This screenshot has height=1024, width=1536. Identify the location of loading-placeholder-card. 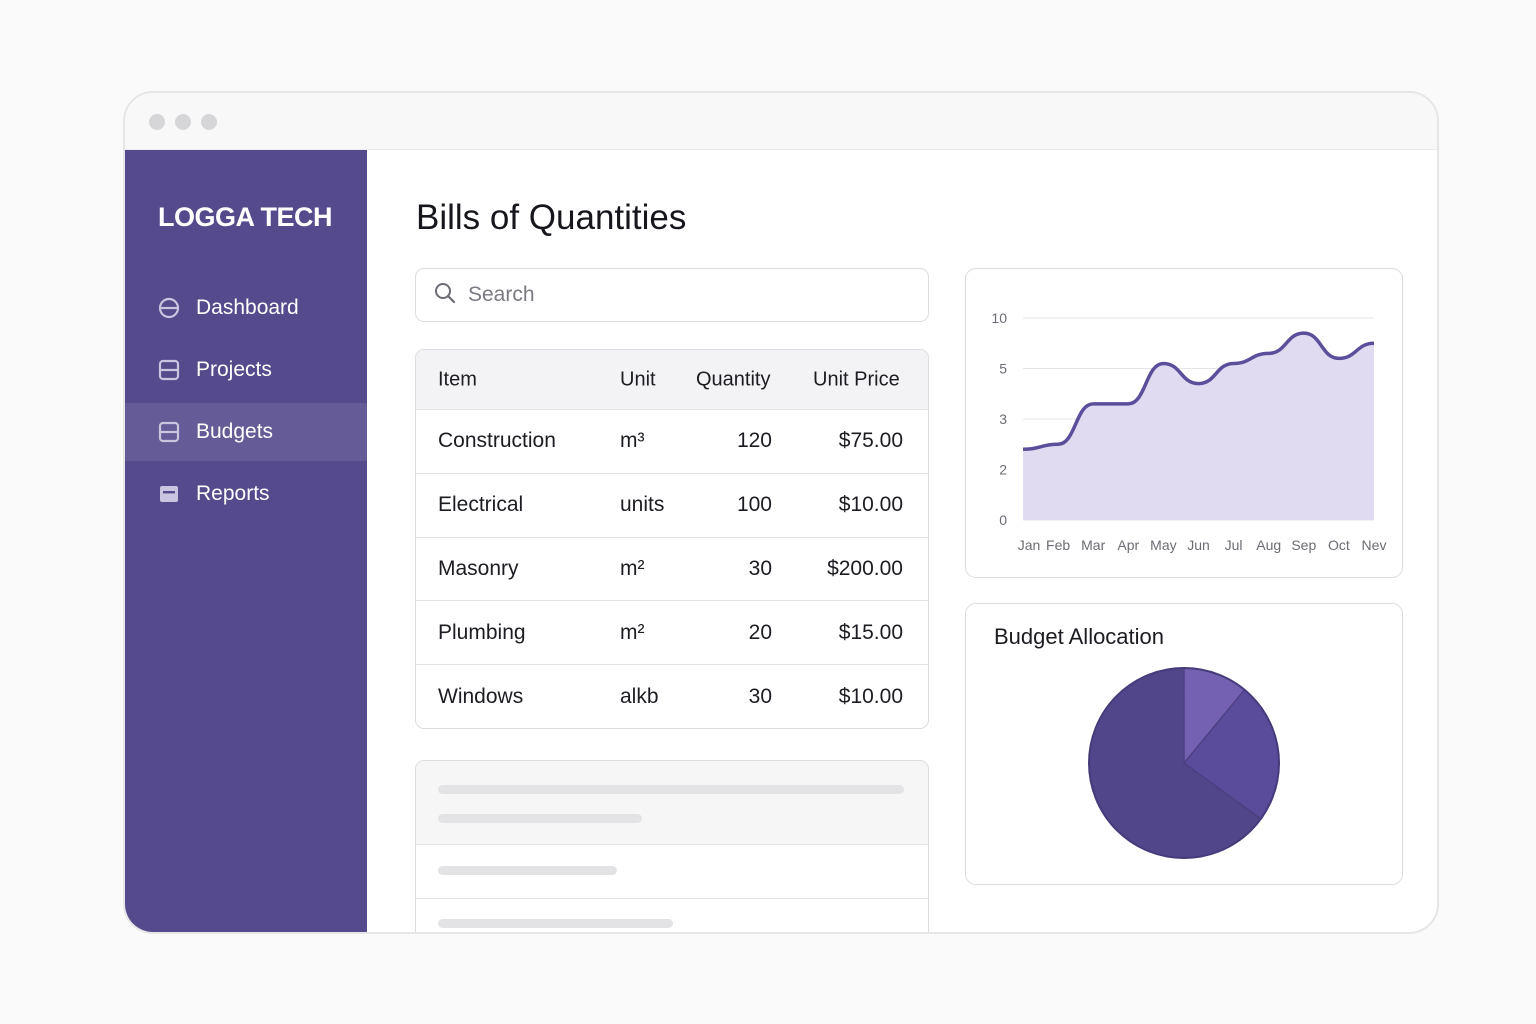
(672, 846).